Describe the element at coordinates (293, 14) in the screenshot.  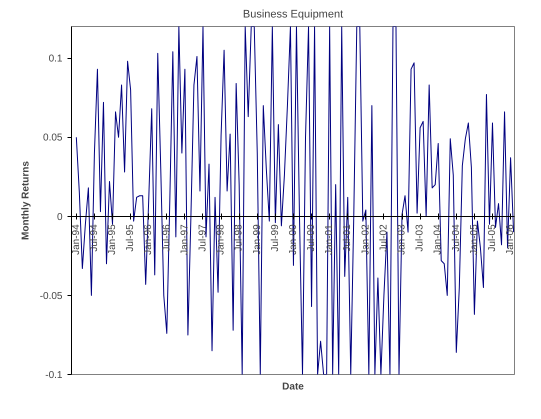
I see `chart-title: Business Equipment` at that location.